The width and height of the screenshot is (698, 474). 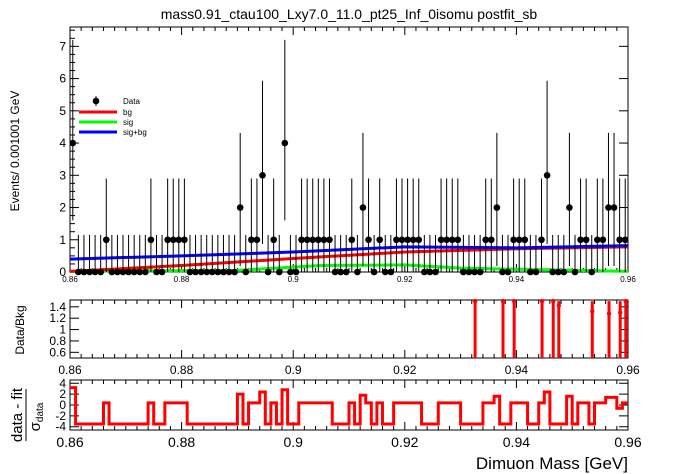 What do you see at coordinates (349, 252) in the screenshot?
I see `sigbg-curve` at bounding box center [349, 252].